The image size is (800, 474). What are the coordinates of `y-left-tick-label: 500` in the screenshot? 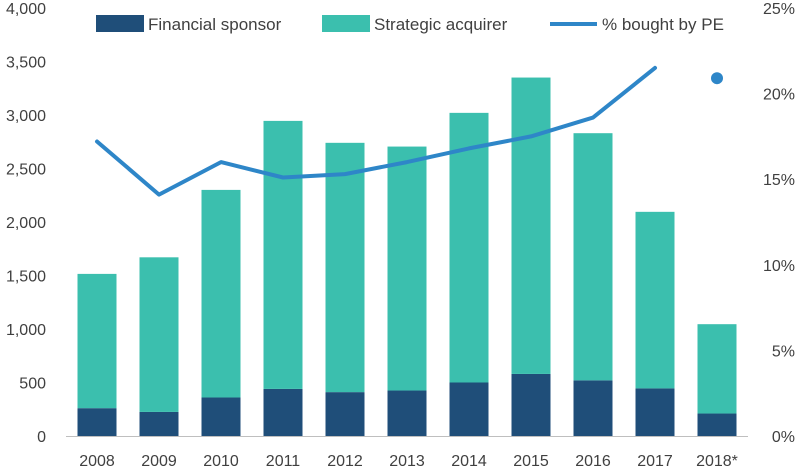 It's located at (32, 384).